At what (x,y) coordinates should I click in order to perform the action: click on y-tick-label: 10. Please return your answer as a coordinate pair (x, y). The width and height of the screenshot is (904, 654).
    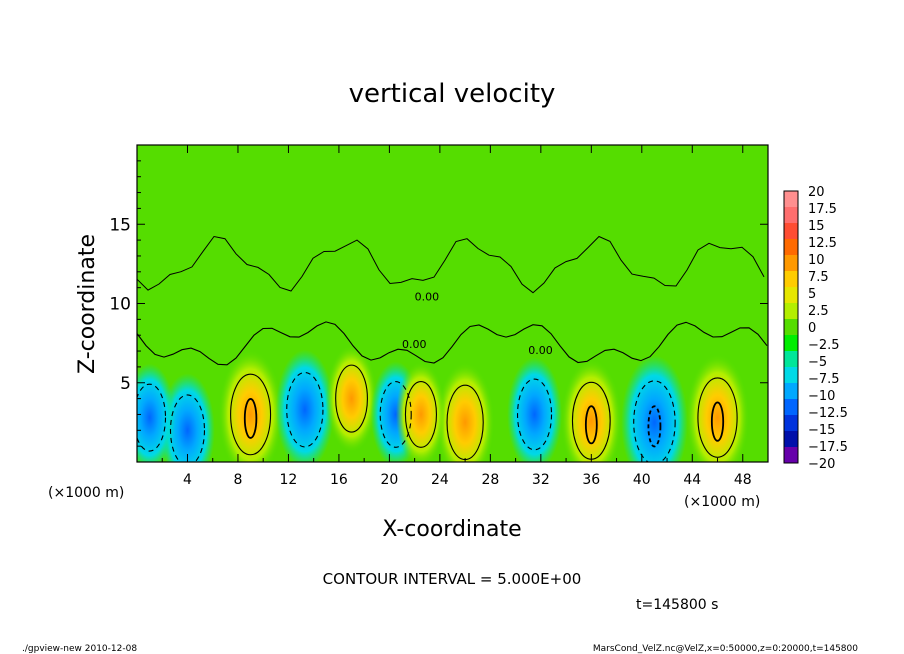
    Looking at the image, I should click on (120, 305).